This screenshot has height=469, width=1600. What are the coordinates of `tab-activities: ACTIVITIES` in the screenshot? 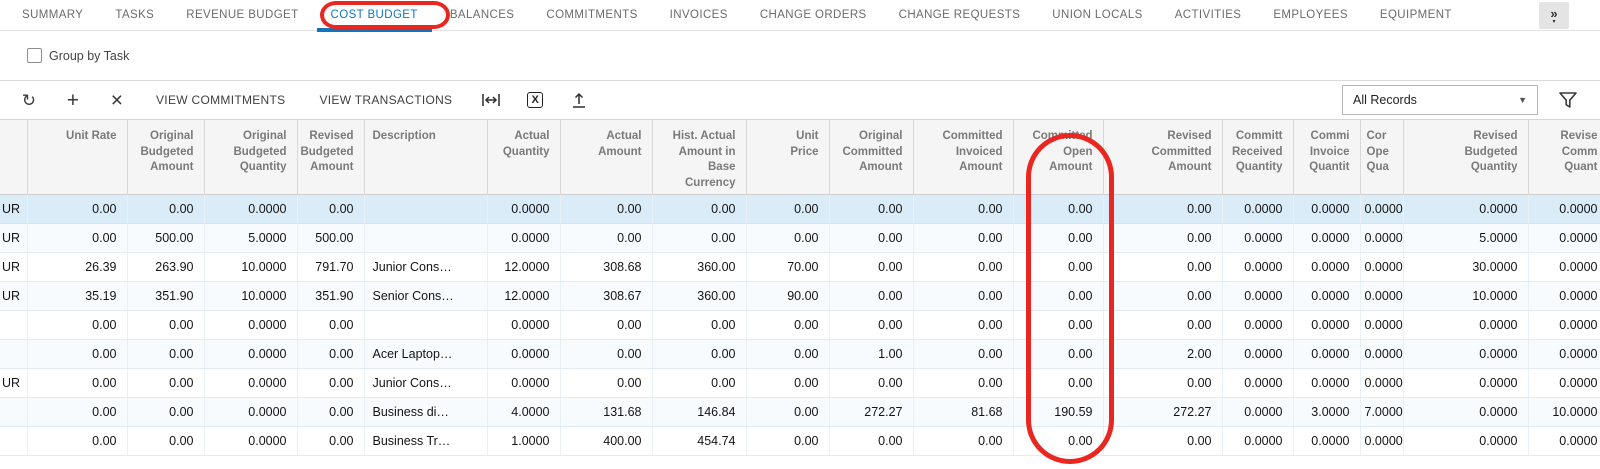 It's located at (1208, 15).